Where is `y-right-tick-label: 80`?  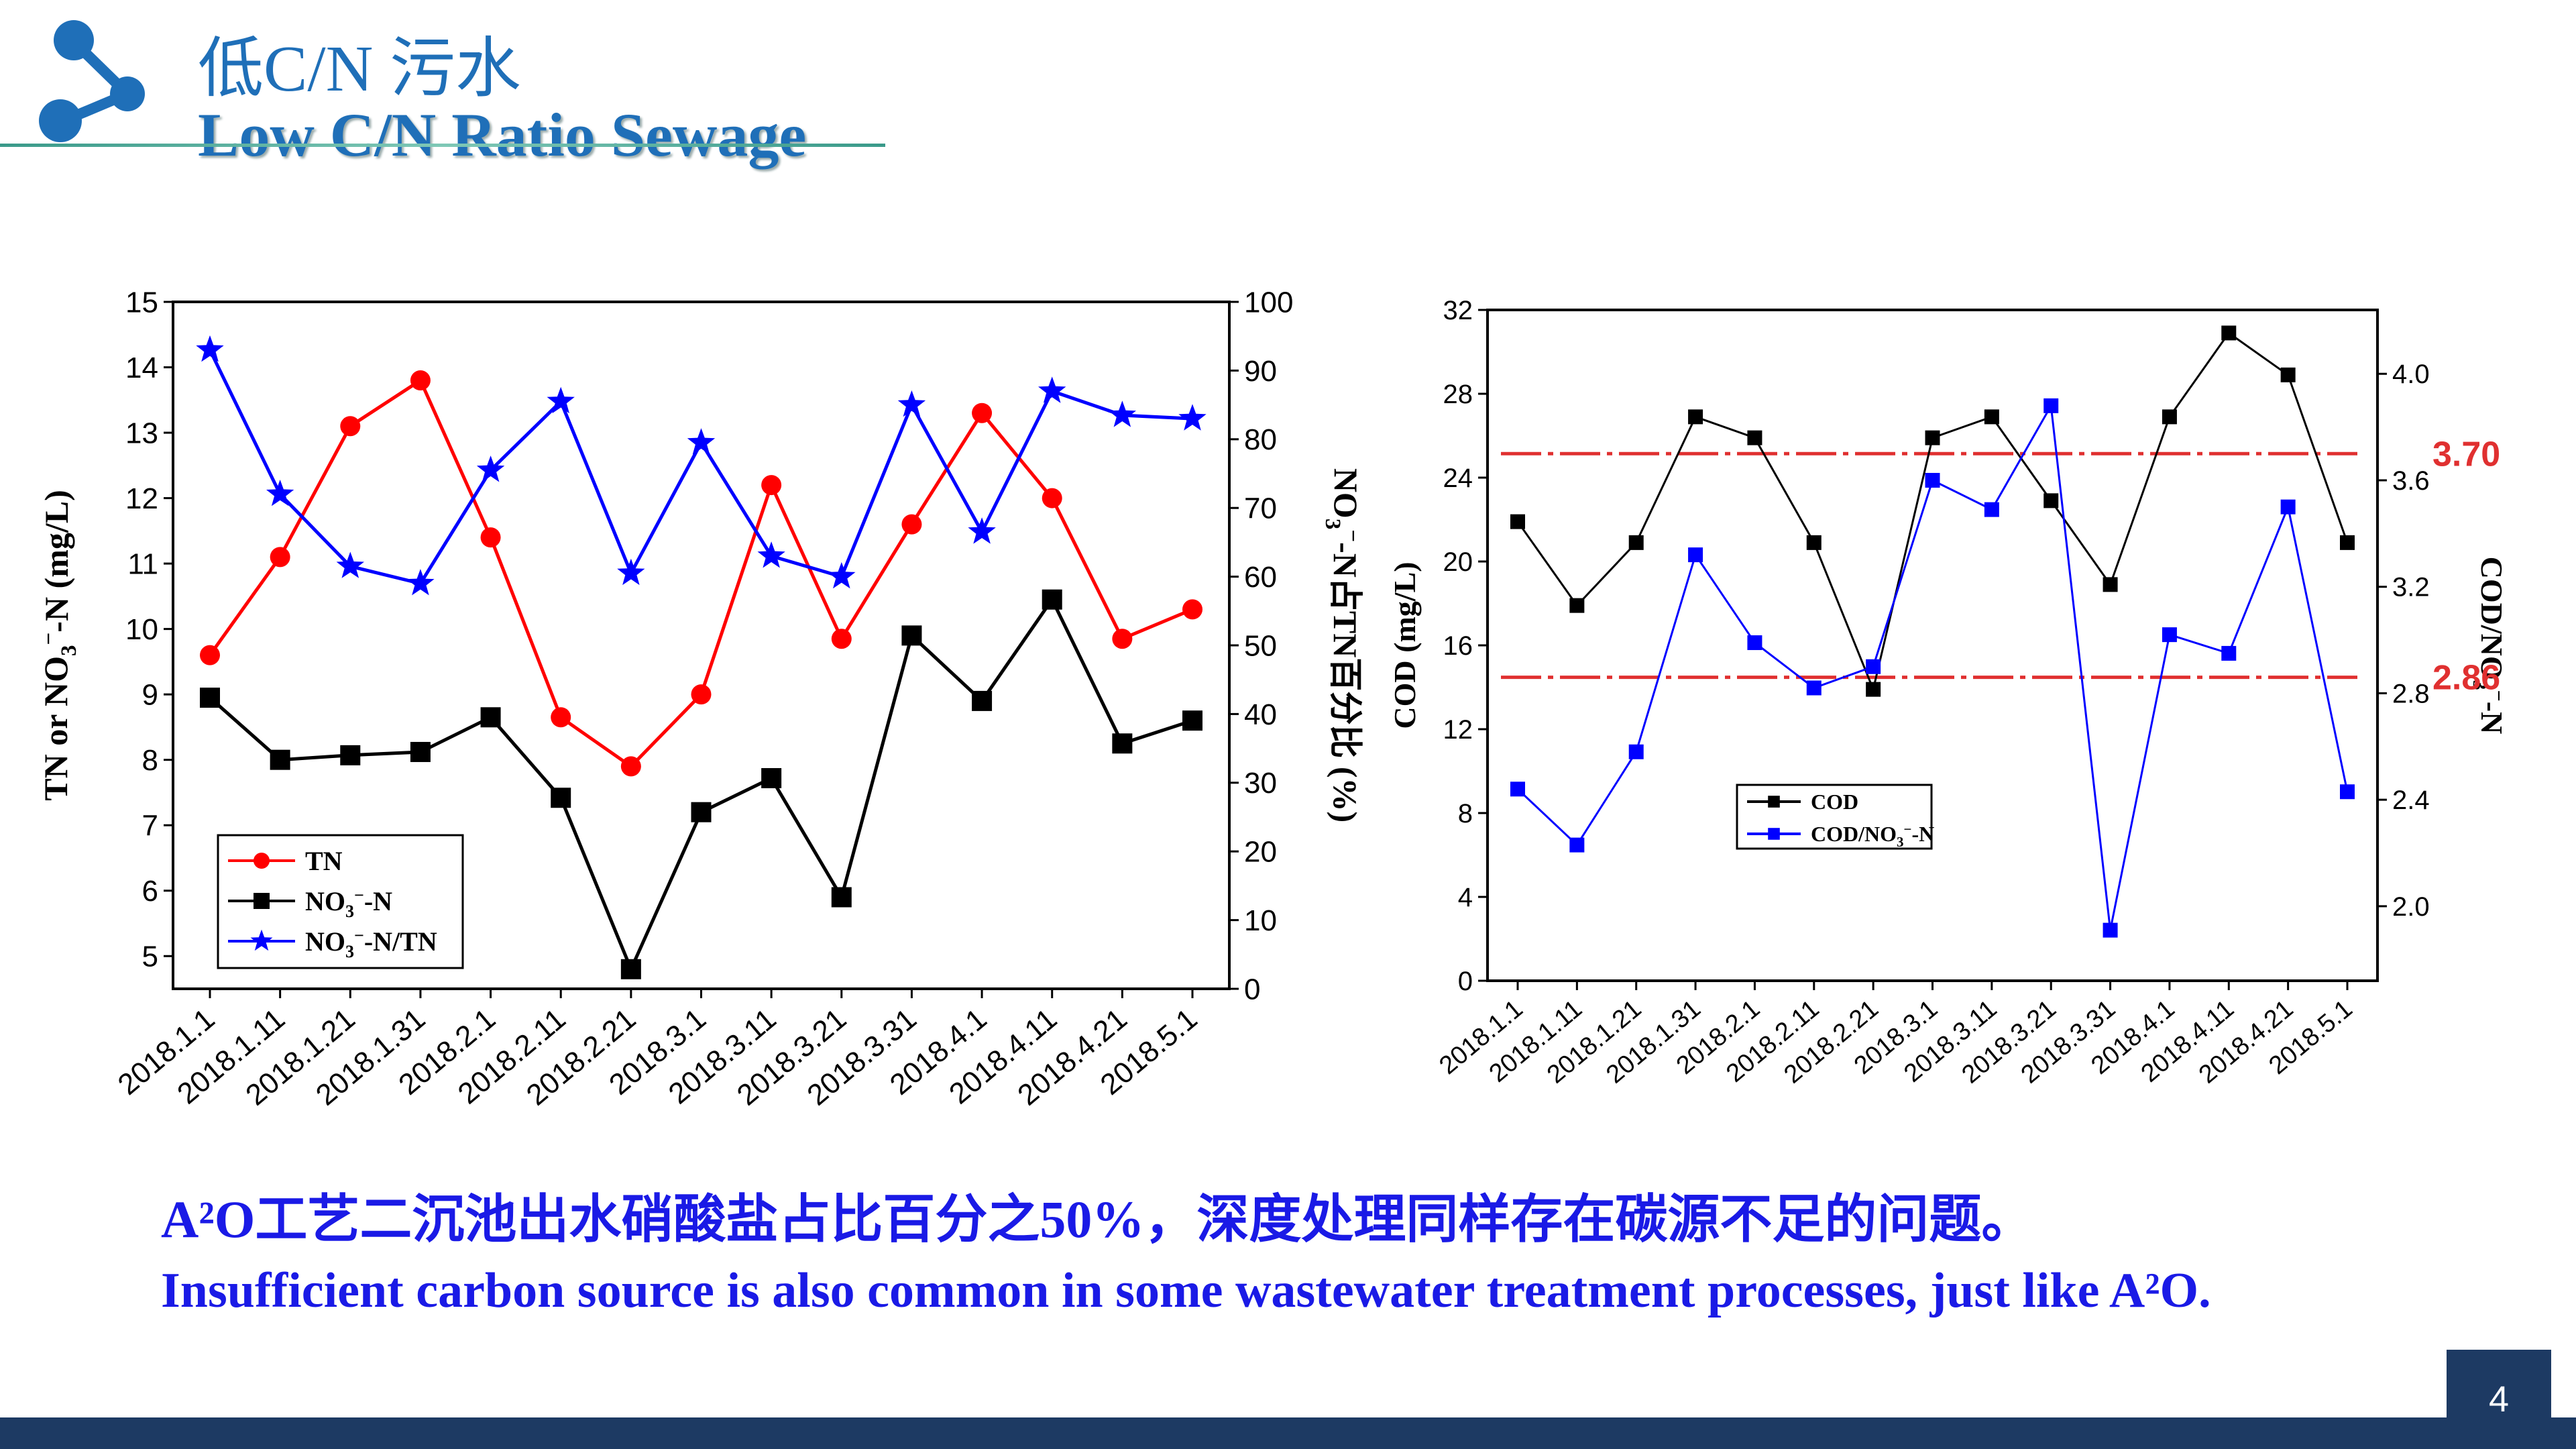
y-right-tick-label: 80 is located at coordinates (1260, 439).